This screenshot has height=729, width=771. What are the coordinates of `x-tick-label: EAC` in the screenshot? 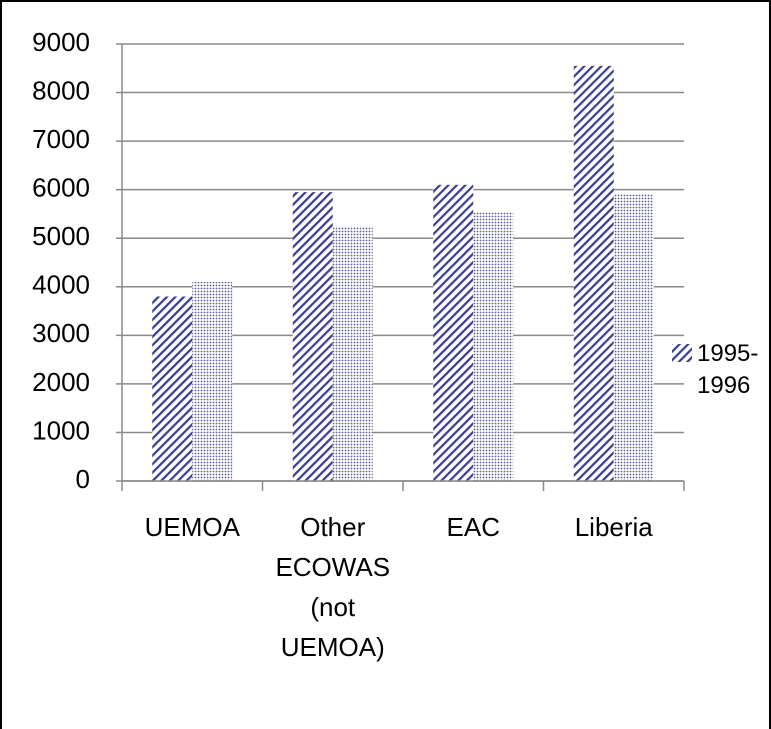 It's located at (473, 527).